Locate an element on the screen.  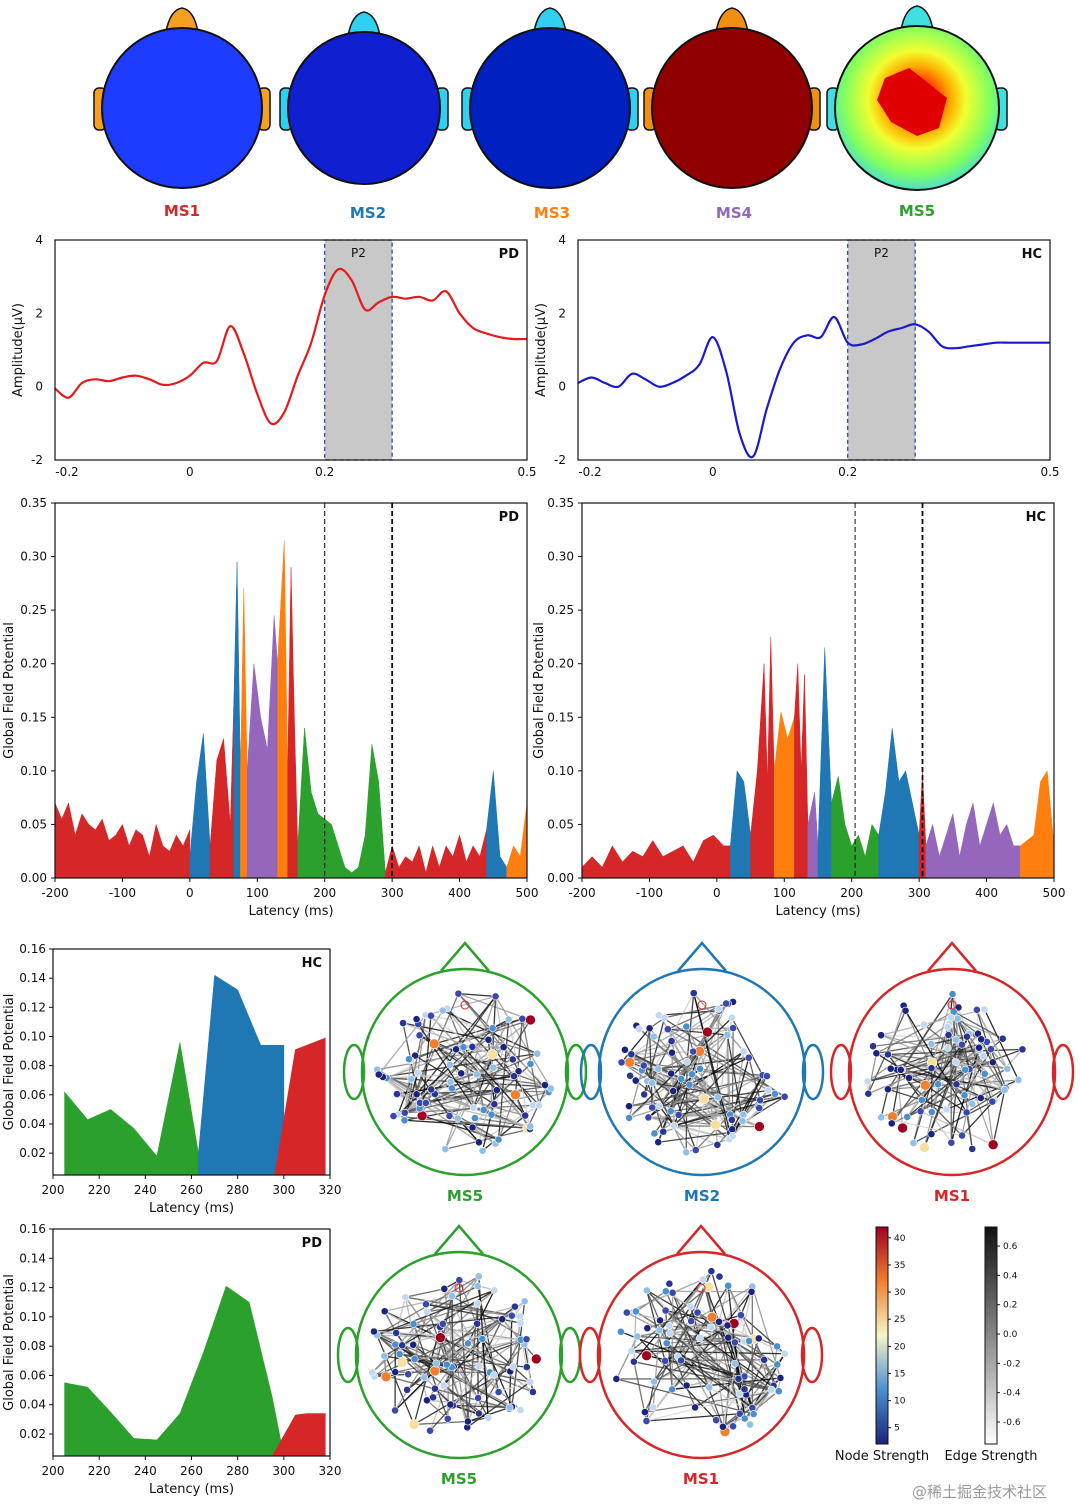
colorbar-tick-label: 20 is located at coordinates (900, 1347).